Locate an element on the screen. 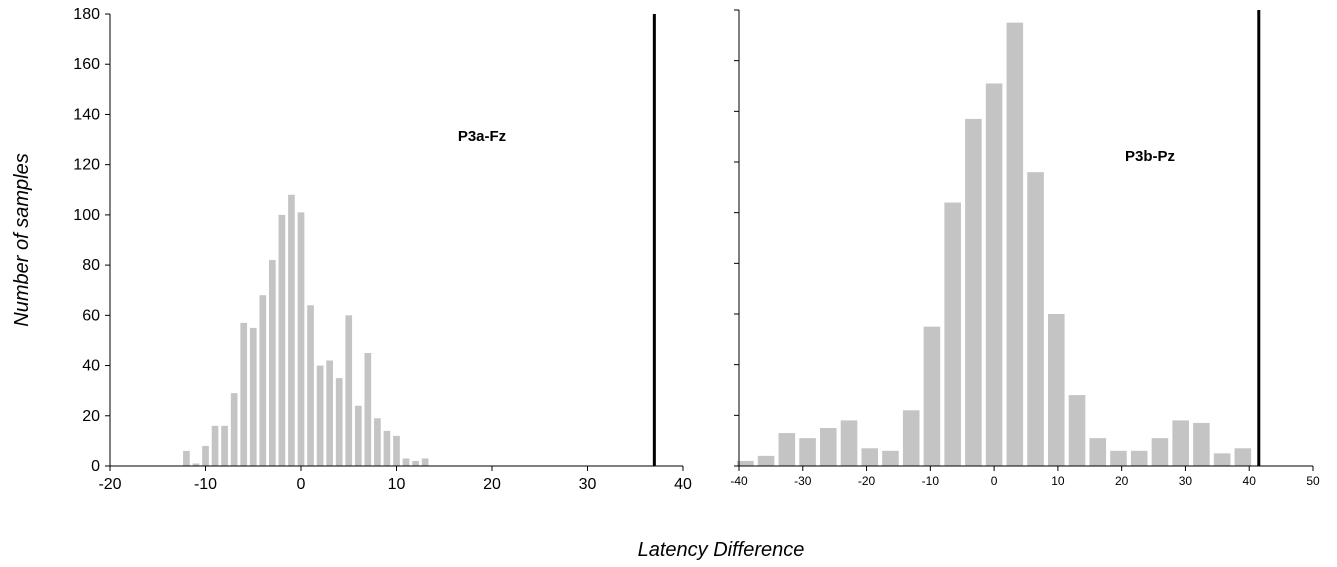 Image resolution: width=1337 pixels, height=567 pixels. y-tick-label: 80 is located at coordinates (91, 265).